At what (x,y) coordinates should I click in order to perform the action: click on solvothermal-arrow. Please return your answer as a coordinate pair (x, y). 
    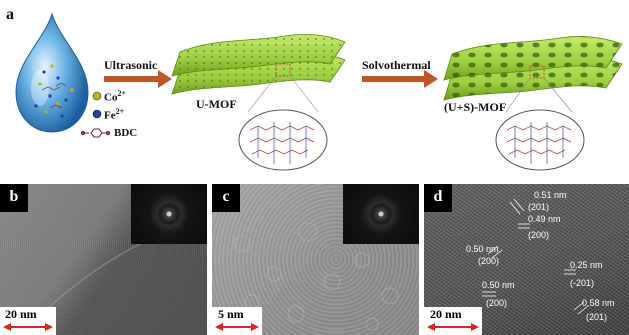
    Looking at the image, I should click on (400, 79).